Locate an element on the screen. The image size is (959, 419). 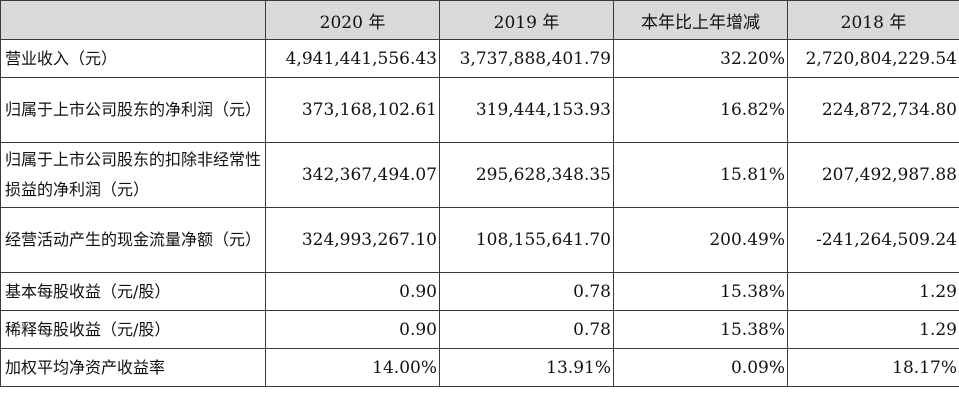
table-row: 稀释每股收益（元/股） 0.90 0.78 15.38% 1.29 is located at coordinates (479, 329).